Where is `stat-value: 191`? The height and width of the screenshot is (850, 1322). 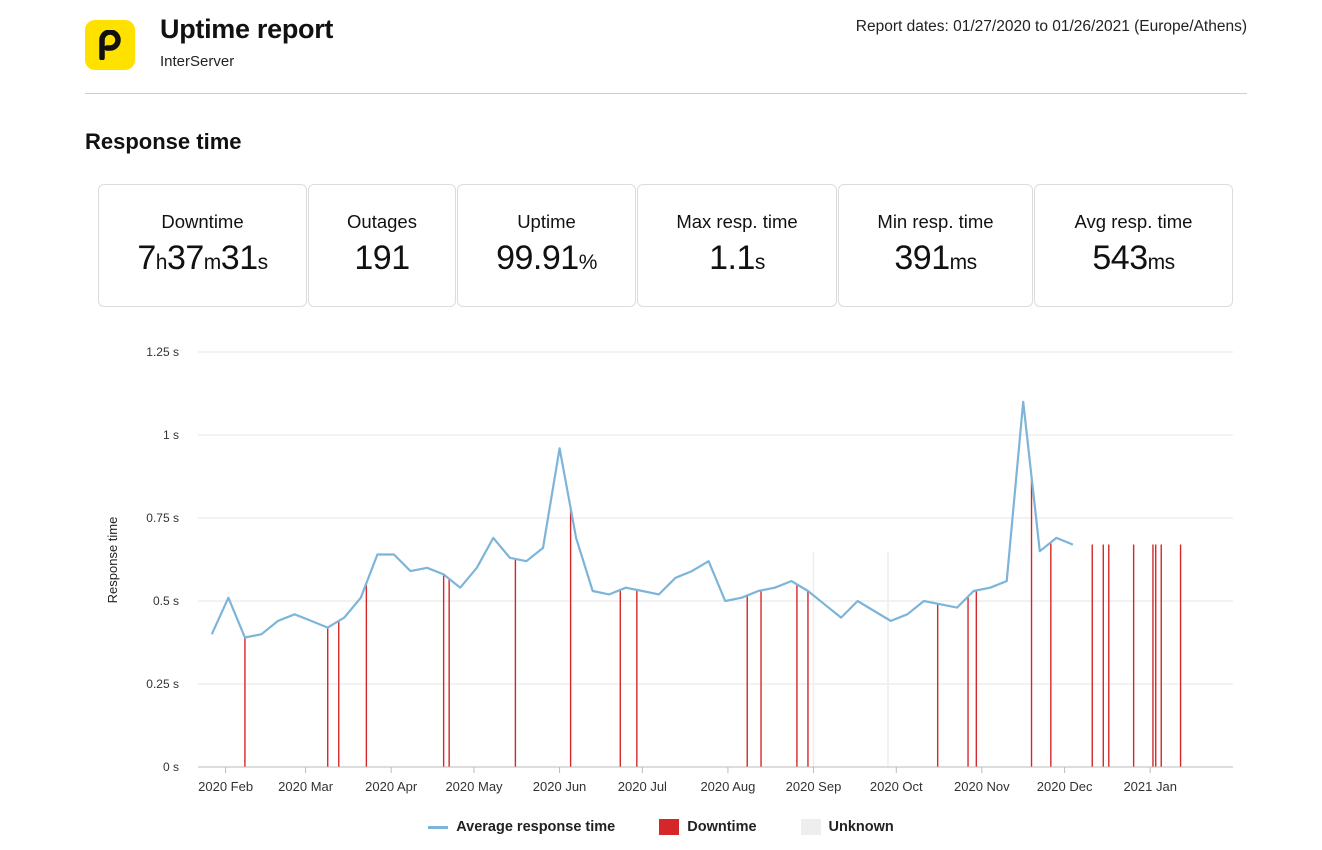 stat-value: 191 is located at coordinates (382, 258).